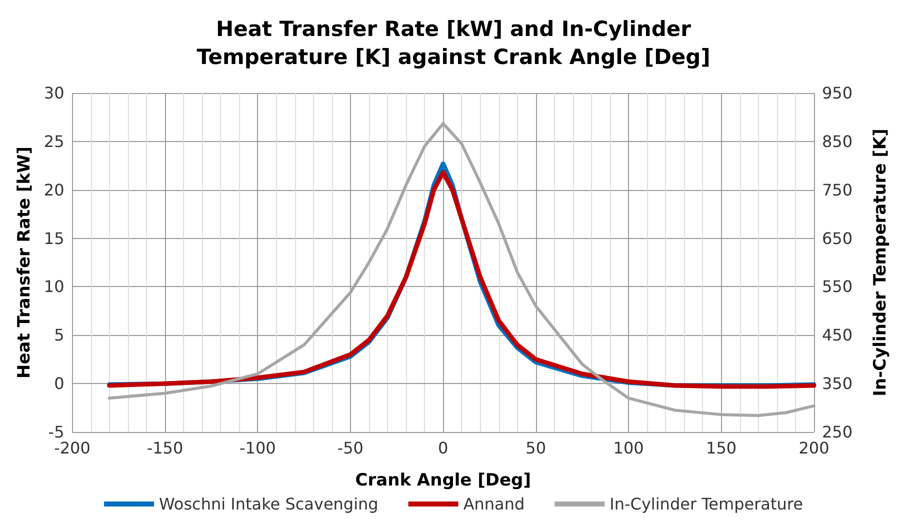  I want to click on x-axis-title: Crank Angle [Deg], so click(443, 480).